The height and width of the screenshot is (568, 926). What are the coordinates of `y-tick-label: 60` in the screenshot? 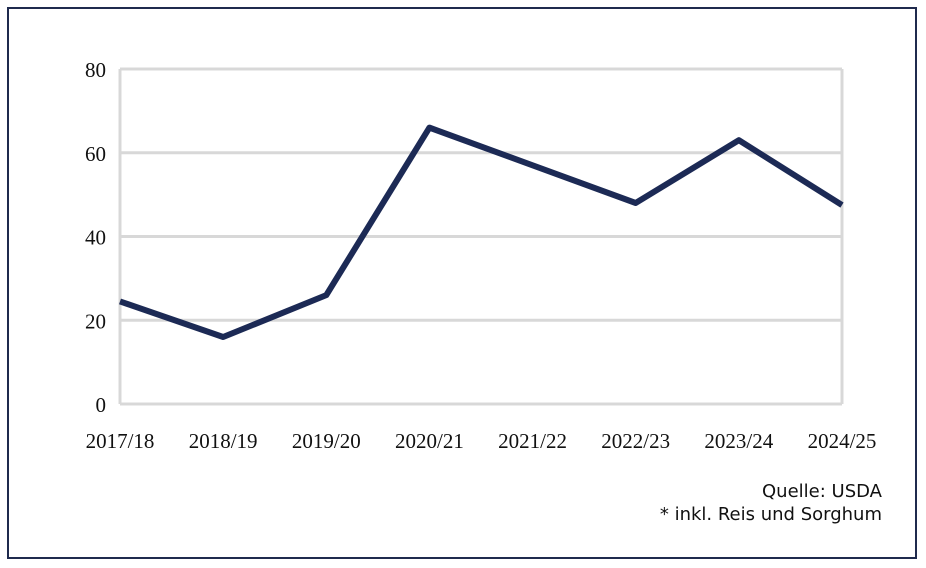 It's located at (95, 154).